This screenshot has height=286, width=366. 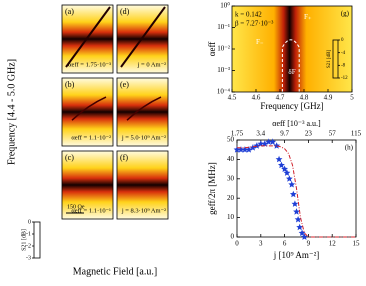 What do you see at coordinates (333, 134) in the screenshot?
I see `x2-tick-label: 57` at bounding box center [333, 134].